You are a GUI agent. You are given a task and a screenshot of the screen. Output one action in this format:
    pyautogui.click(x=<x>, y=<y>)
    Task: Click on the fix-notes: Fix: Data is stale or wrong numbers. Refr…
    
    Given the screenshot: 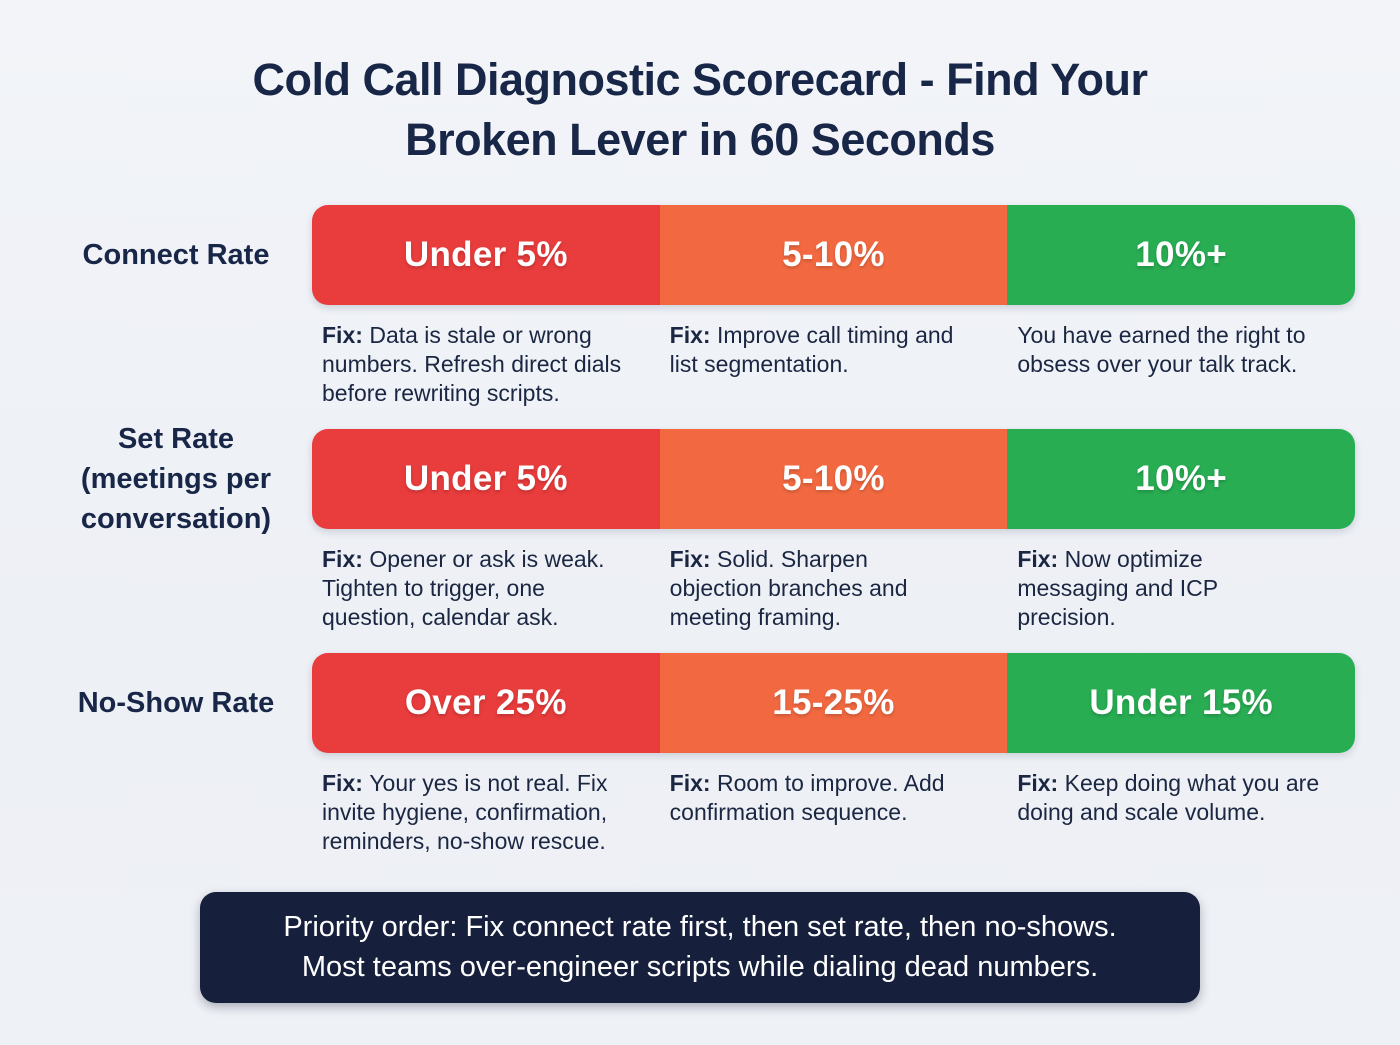 What is the action you would take?
    pyautogui.click(x=833, y=366)
    